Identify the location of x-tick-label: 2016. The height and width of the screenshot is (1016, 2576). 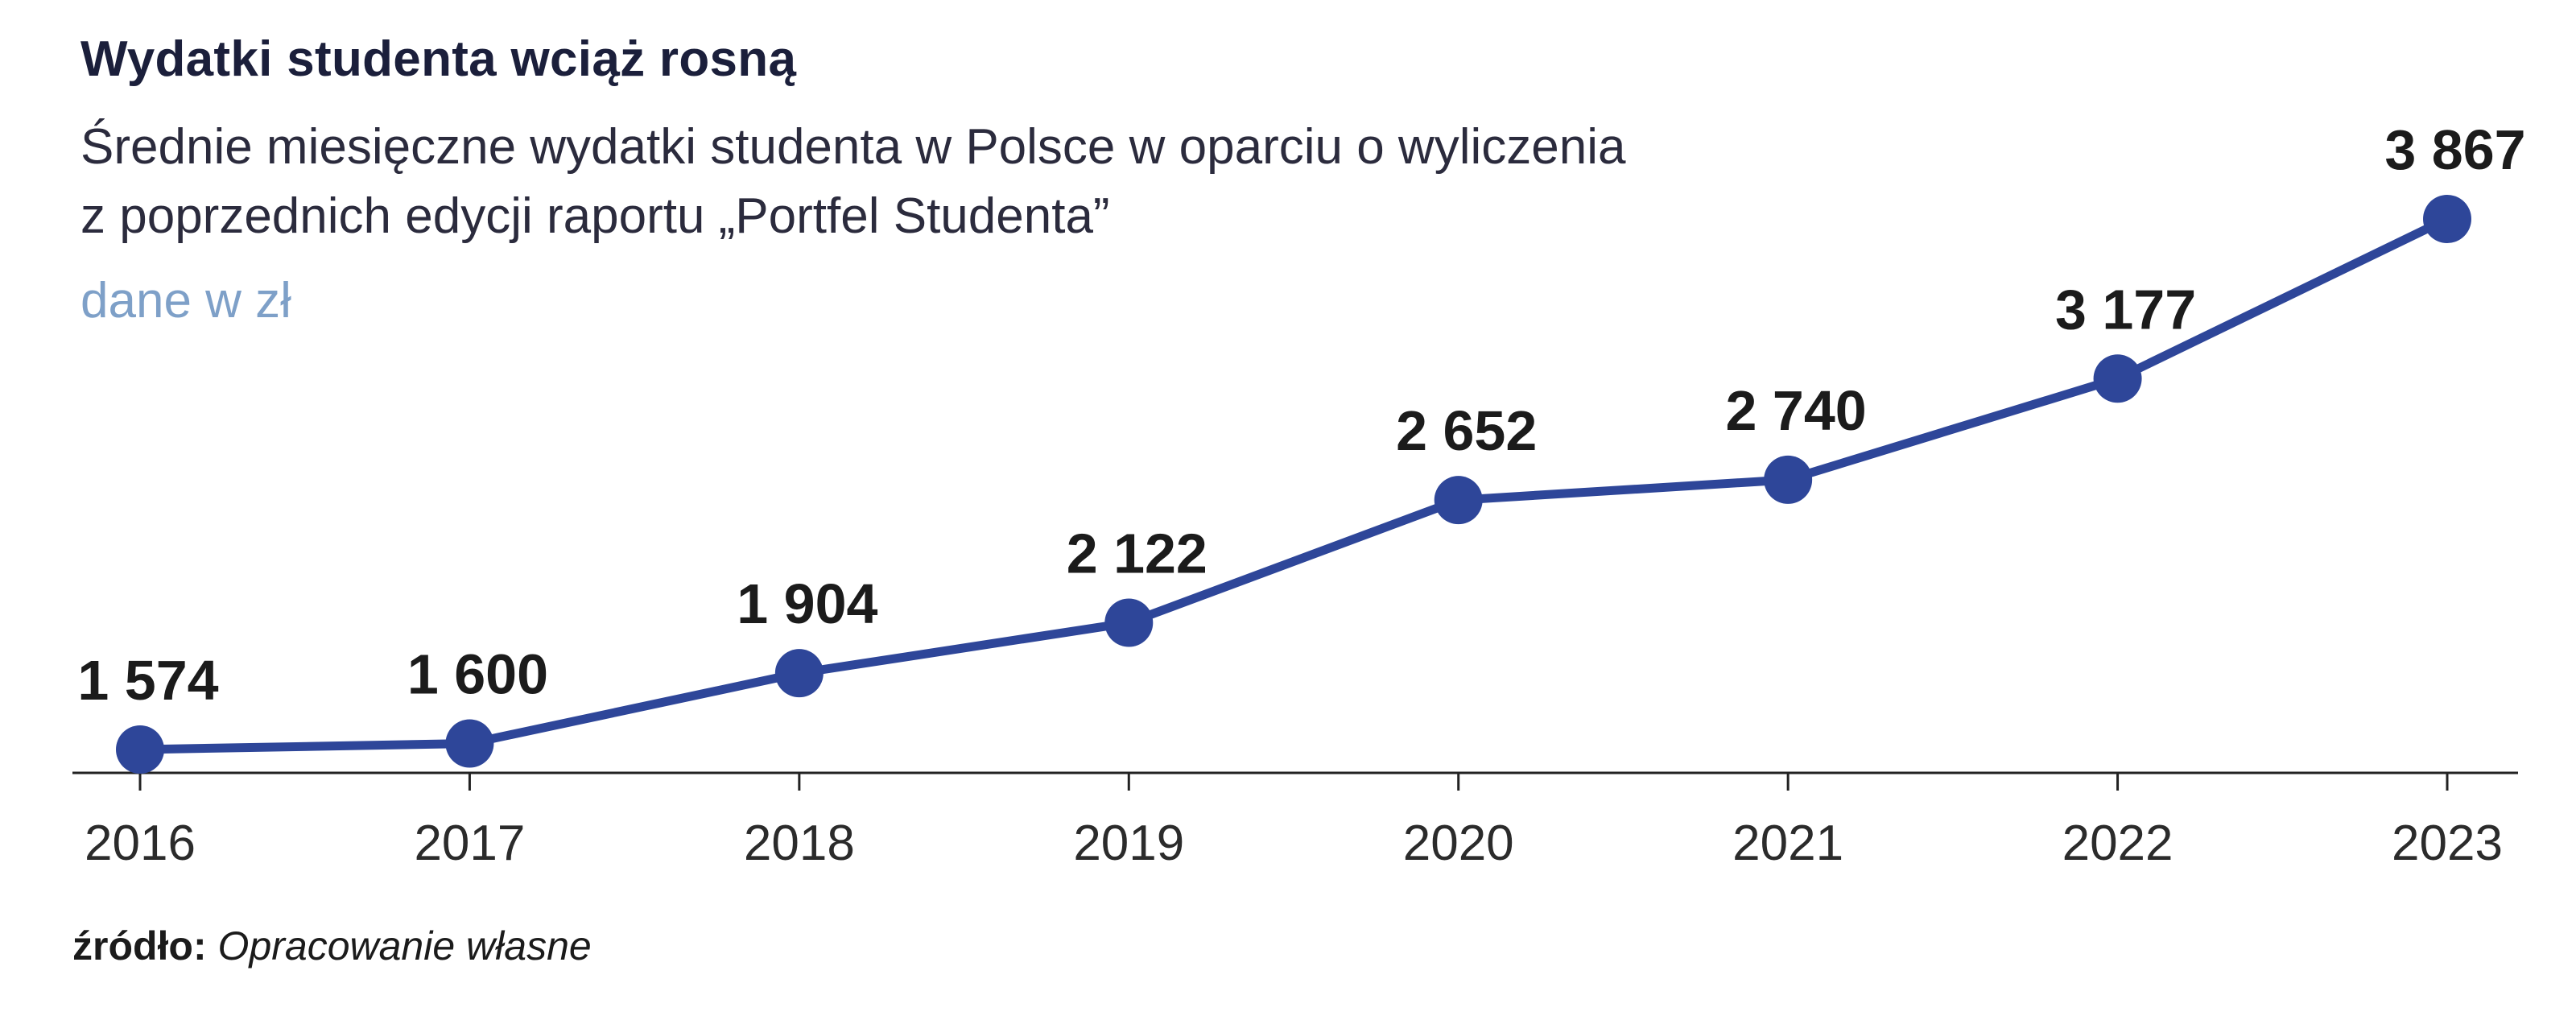
(140, 843).